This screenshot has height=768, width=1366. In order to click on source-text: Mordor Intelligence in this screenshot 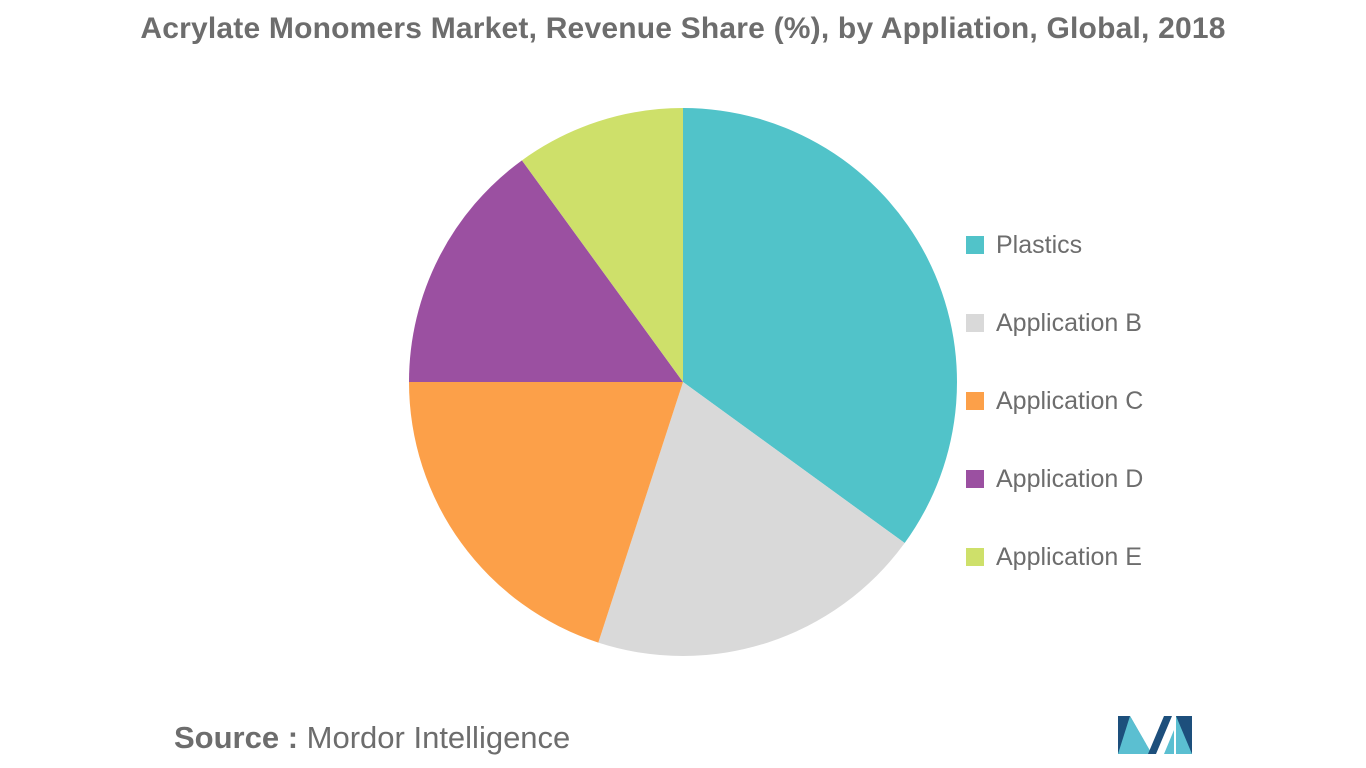, I will do `click(438, 737)`.